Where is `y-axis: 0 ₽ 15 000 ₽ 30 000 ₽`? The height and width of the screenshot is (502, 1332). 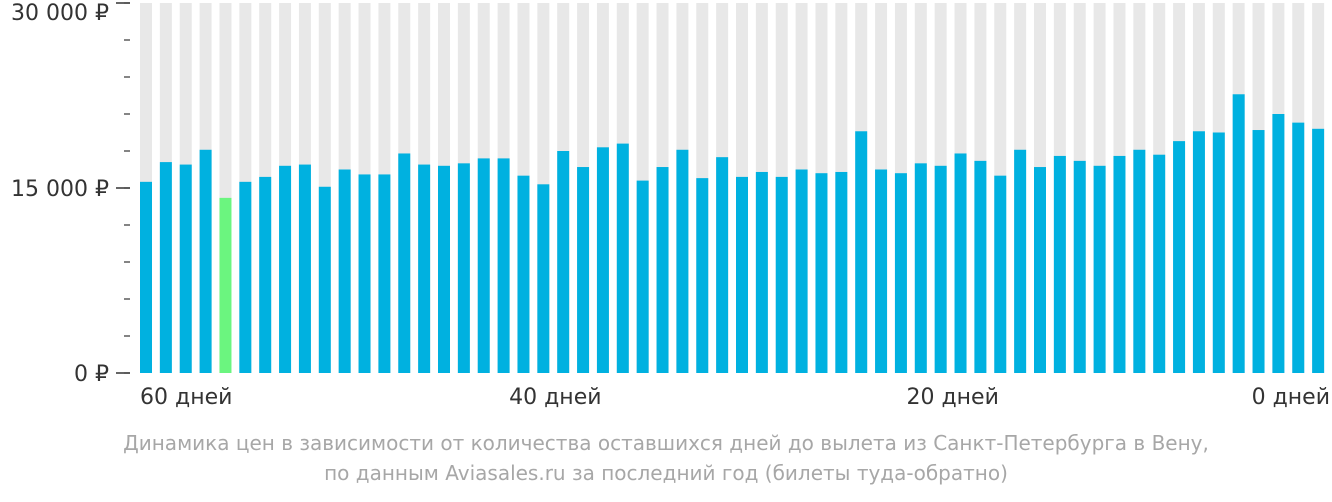
y-axis: 0 ₽ 15 000 ₽ 30 000 ₽ is located at coordinates (70, 194).